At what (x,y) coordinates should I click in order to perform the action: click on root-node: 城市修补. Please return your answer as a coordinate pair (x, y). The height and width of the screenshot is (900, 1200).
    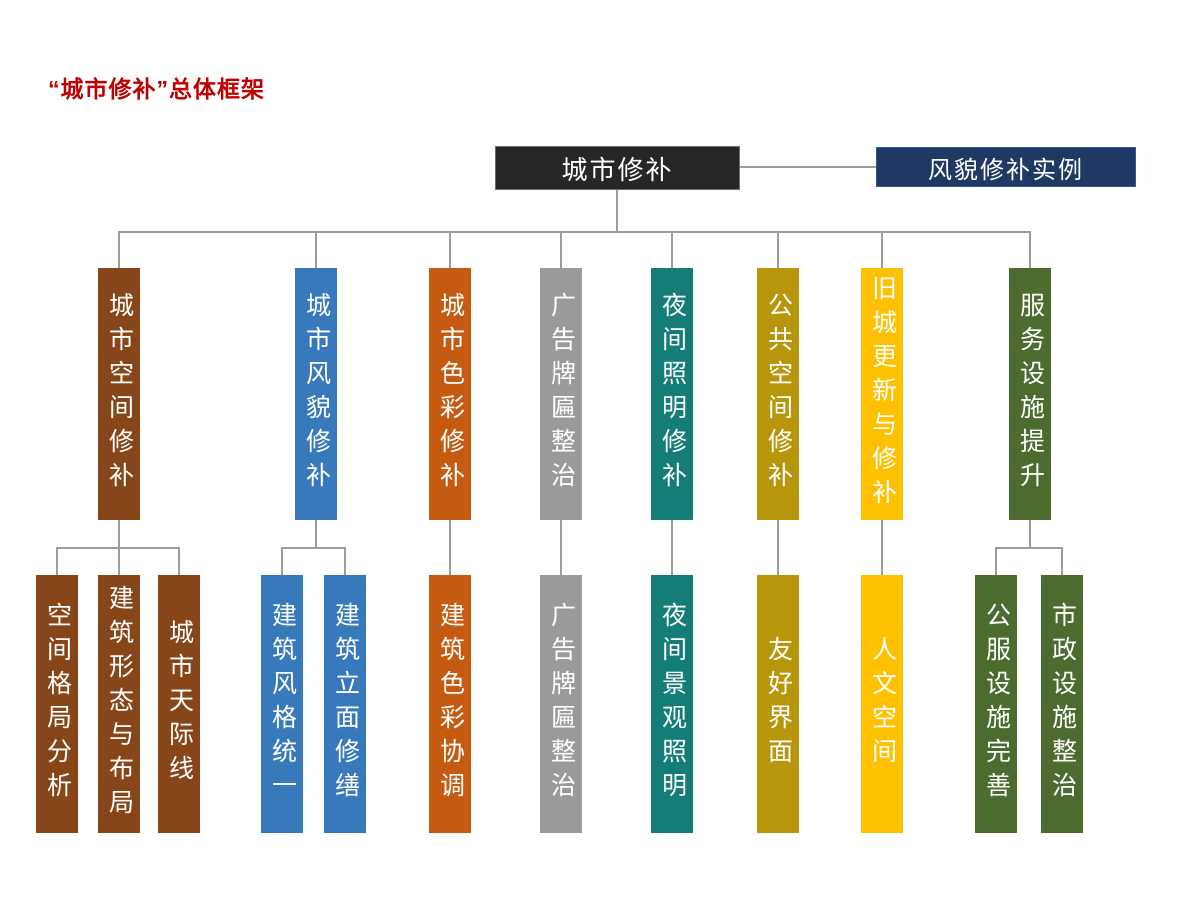
    Looking at the image, I should click on (617, 168).